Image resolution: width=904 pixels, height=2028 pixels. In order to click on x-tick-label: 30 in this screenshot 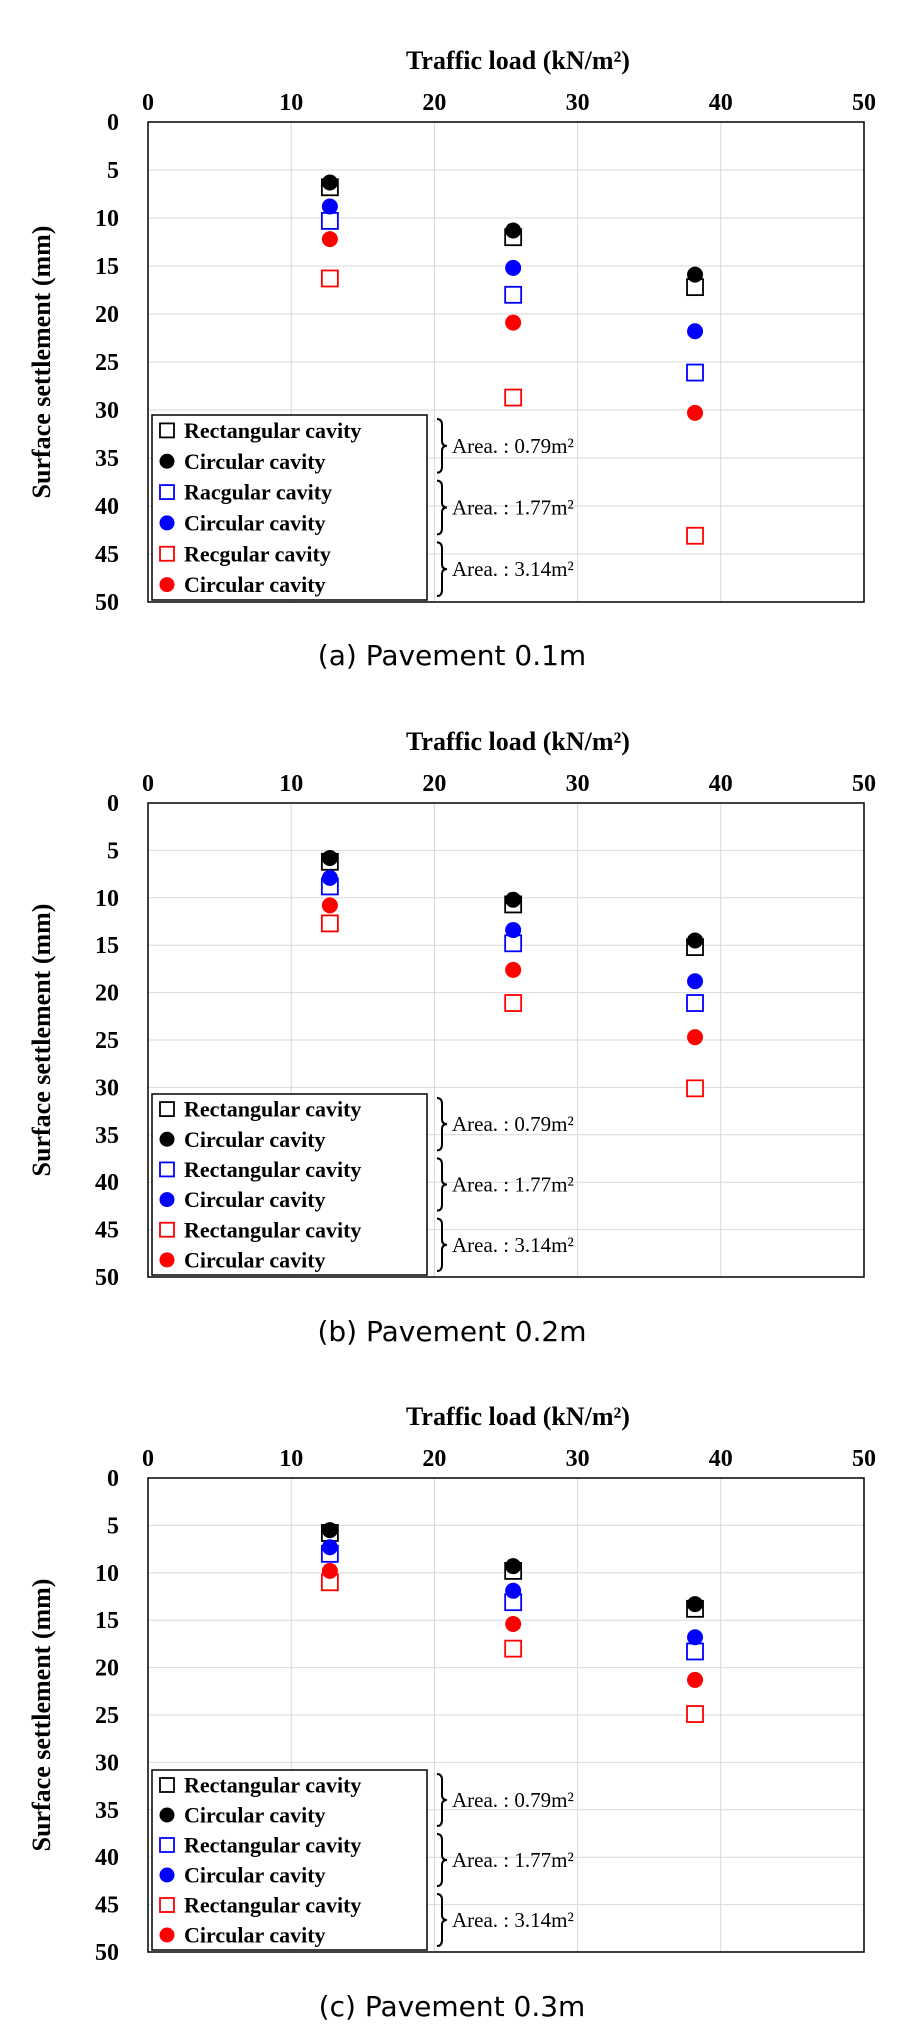, I will do `click(578, 103)`.